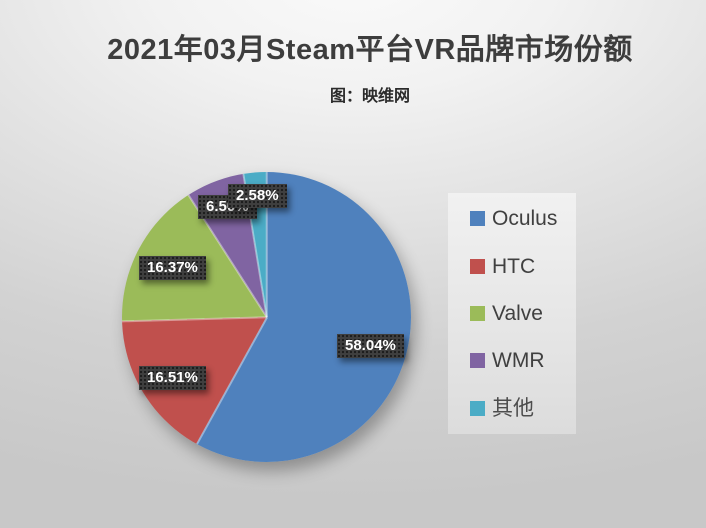  I want to click on legend-swatch-valve, so click(477, 314).